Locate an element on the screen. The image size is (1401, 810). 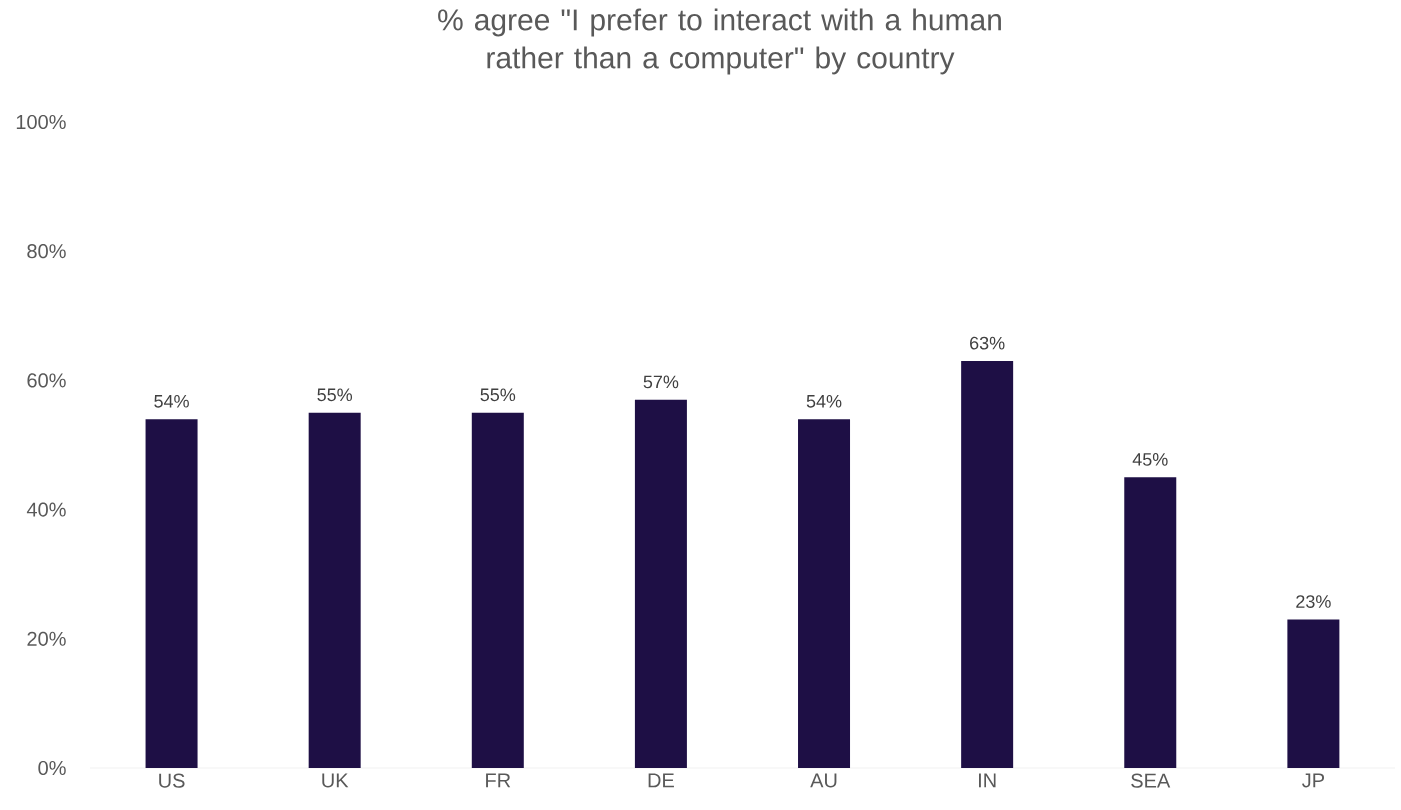
data-label: 63% is located at coordinates (987, 343).